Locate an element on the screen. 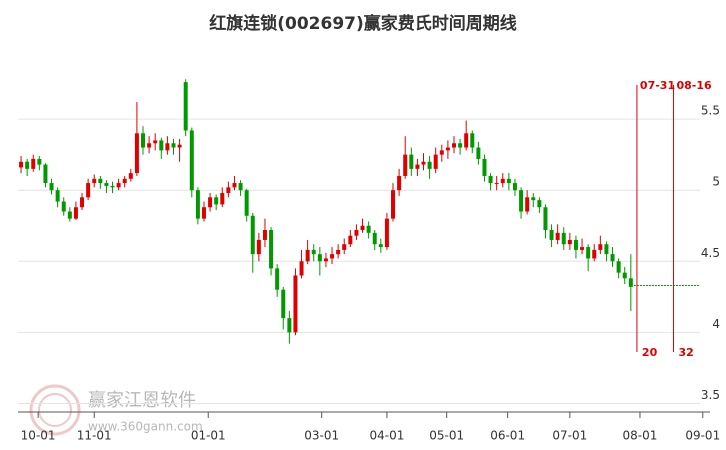  watermark: 赢家江恩软件 is located at coordinates (142, 400).